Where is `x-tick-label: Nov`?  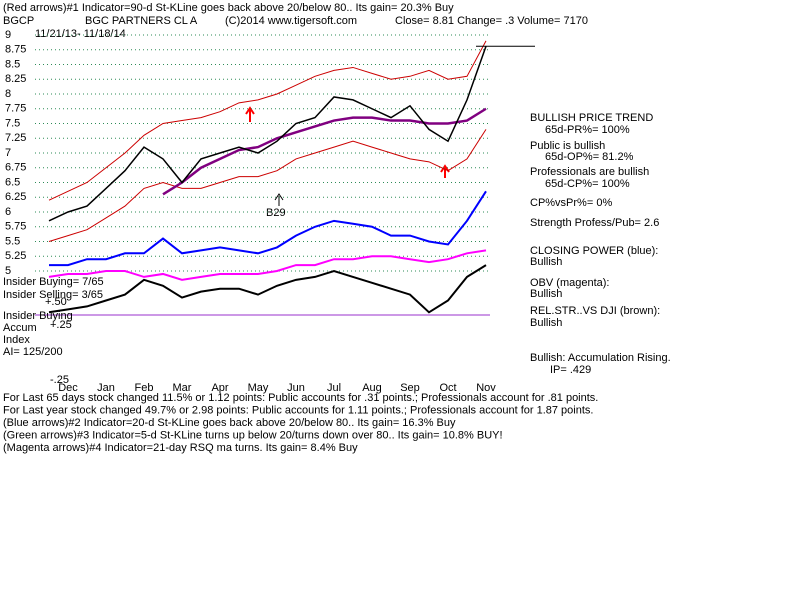 x-tick-label: Nov is located at coordinates (486, 388).